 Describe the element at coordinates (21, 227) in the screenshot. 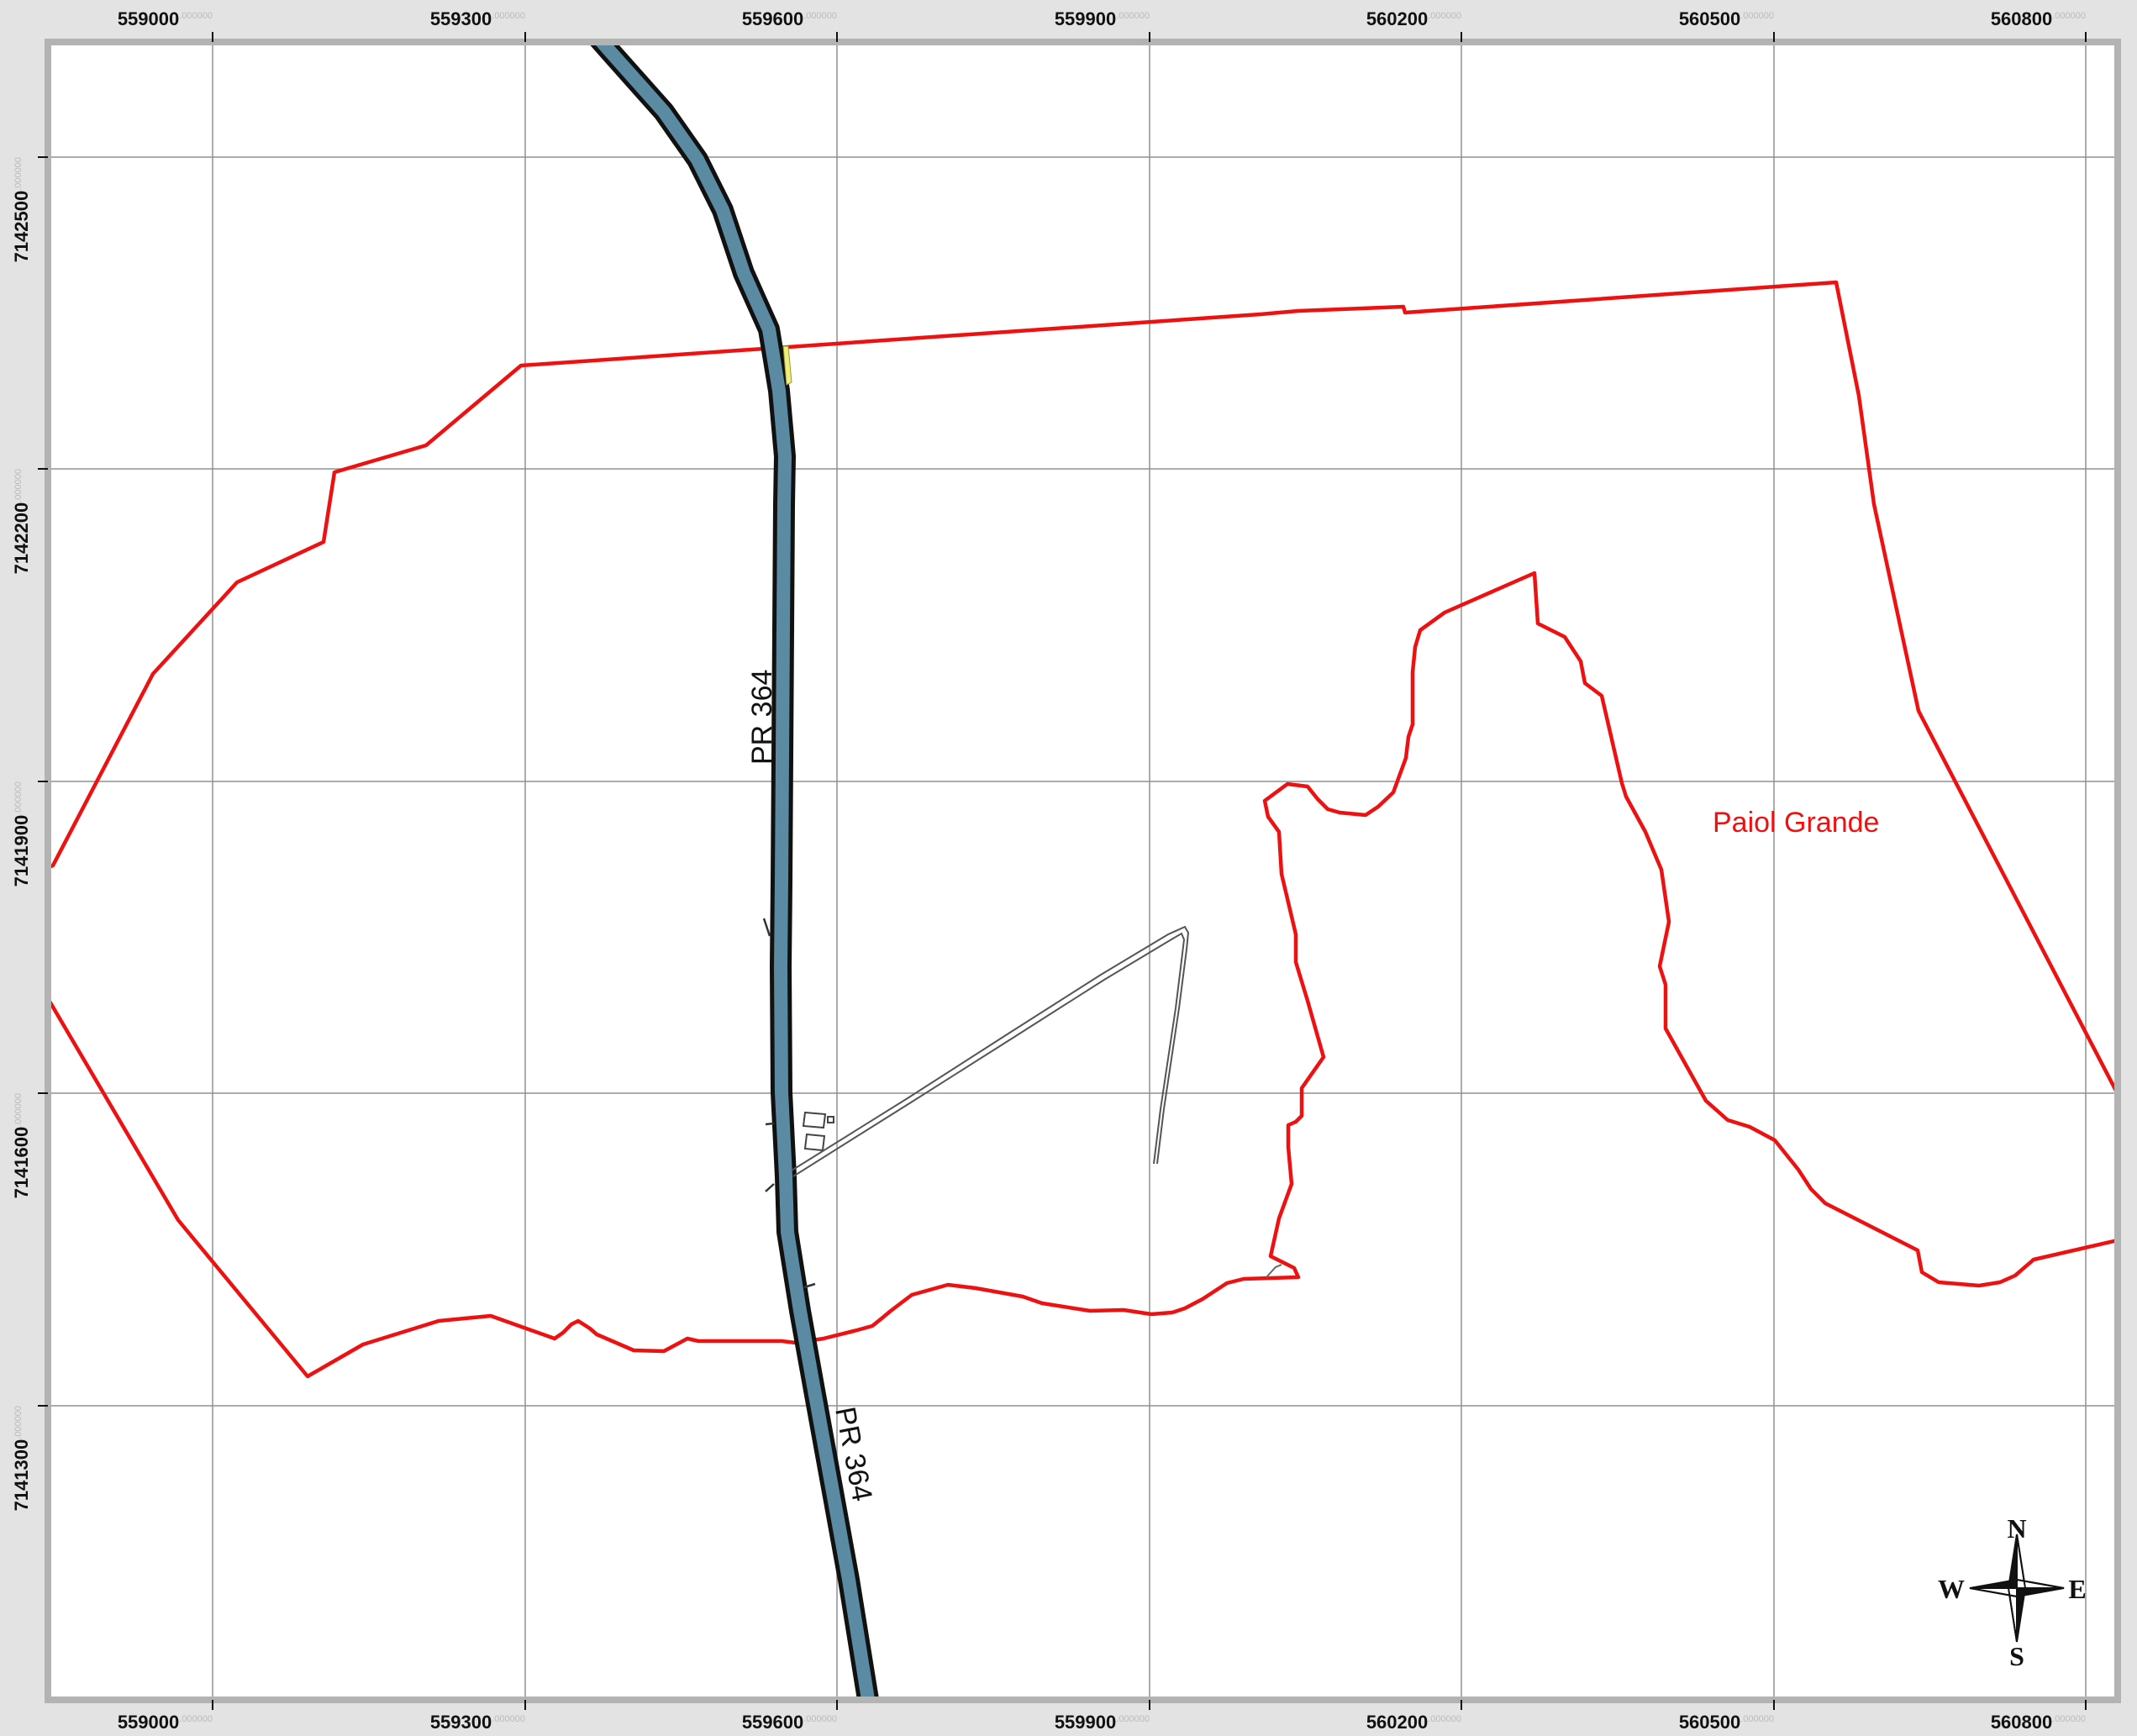

I see `coord-label-y: 7142500` at that location.